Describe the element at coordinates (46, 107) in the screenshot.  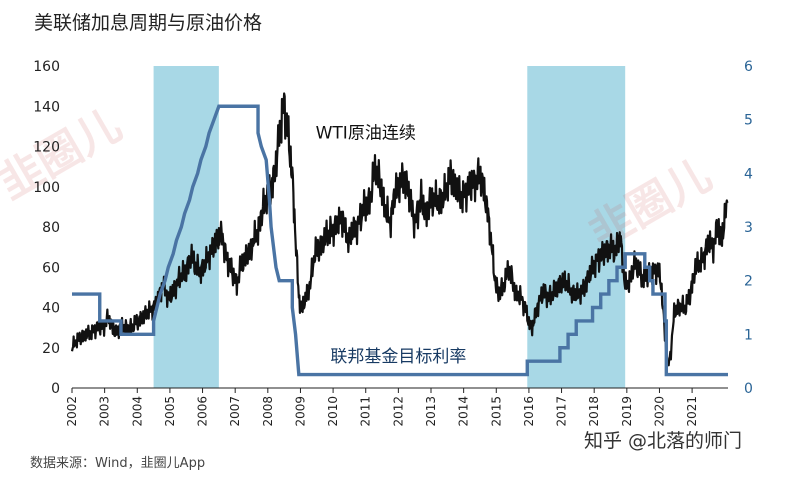
I see `y-left-tick-label: 140` at that location.